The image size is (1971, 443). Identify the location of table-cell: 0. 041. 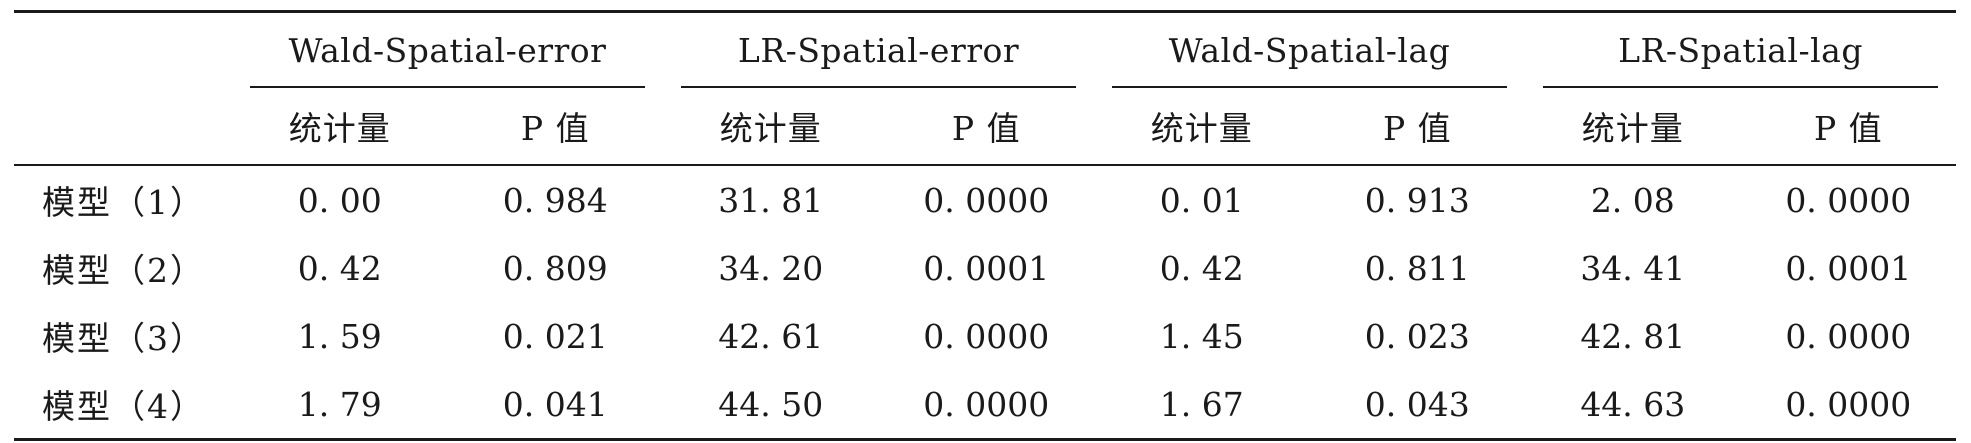
(555, 404).